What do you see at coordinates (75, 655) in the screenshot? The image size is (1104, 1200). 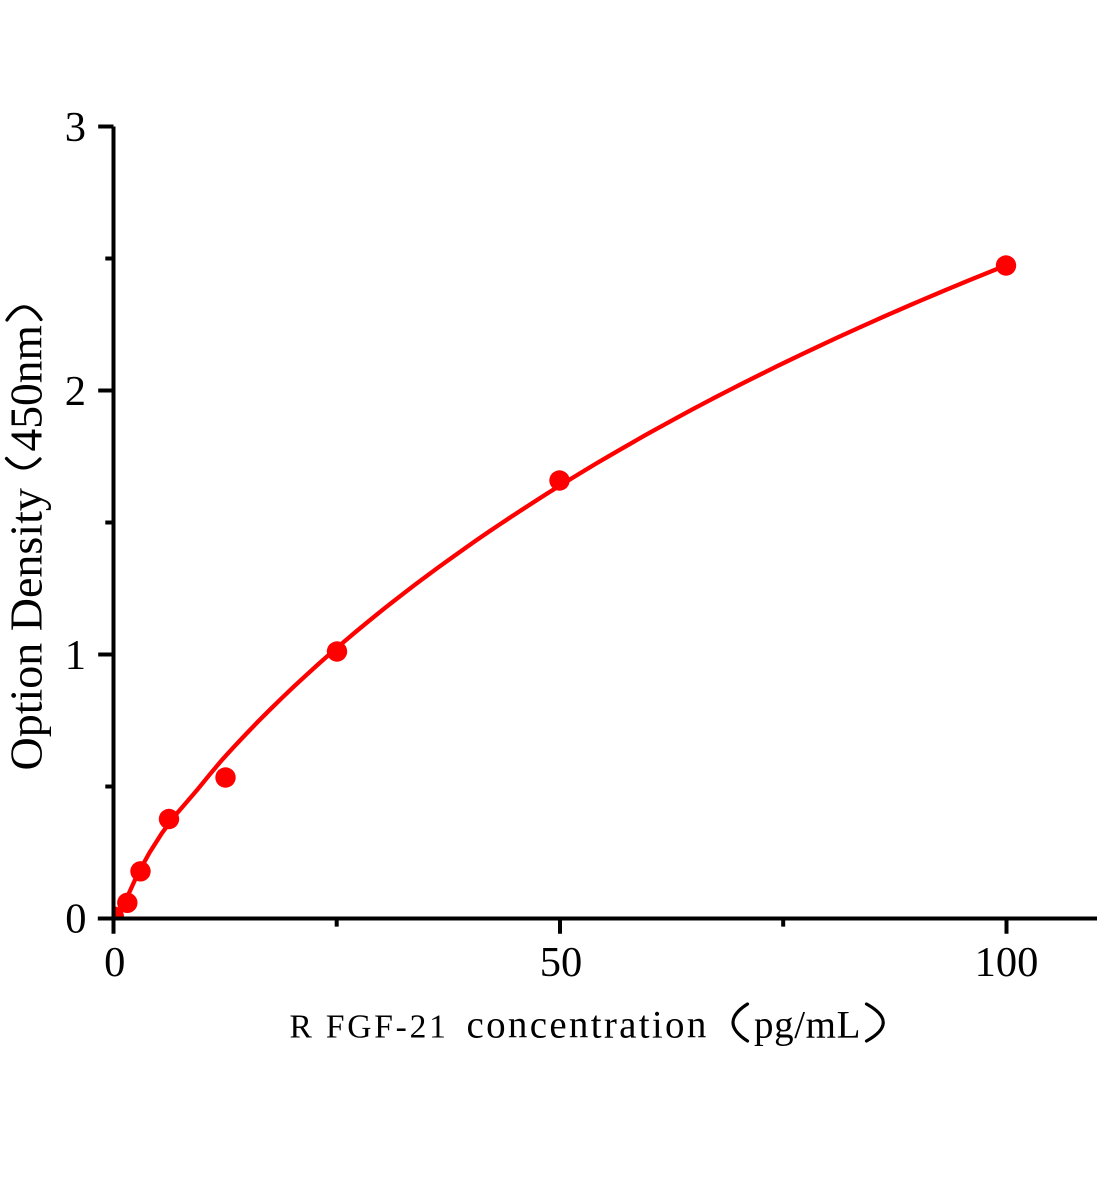 I see `svg-text: 1` at bounding box center [75, 655].